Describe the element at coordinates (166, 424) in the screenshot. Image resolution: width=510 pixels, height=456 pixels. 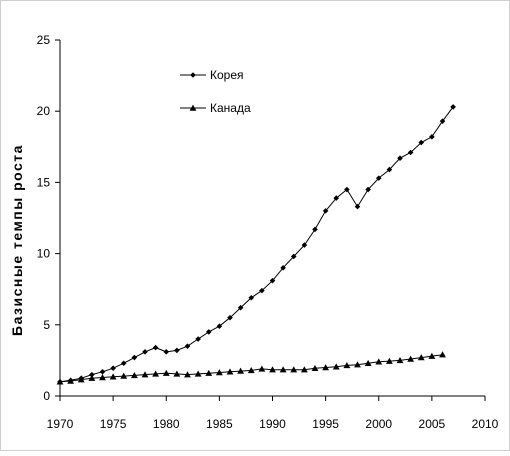
I see `x-tick-label: 1980` at that location.